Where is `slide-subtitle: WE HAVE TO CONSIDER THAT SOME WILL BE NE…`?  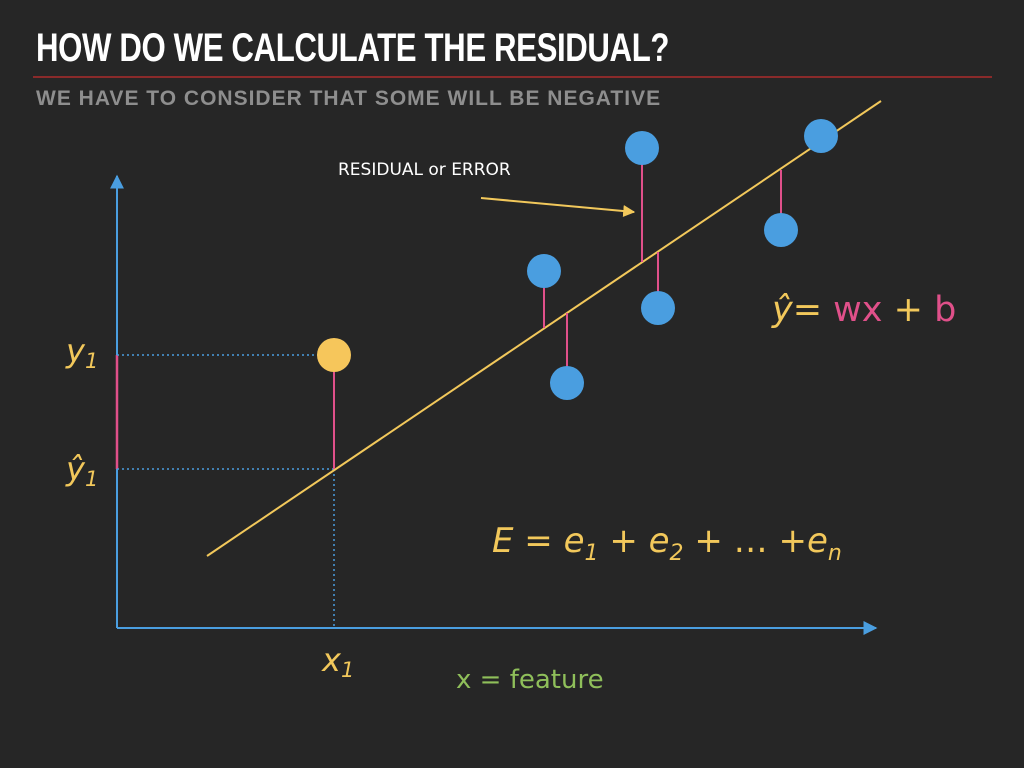 slide-subtitle: WE HAVE TO CONSIDER THAT SOME WILL BE NE… is located at coordinates (349, 98).